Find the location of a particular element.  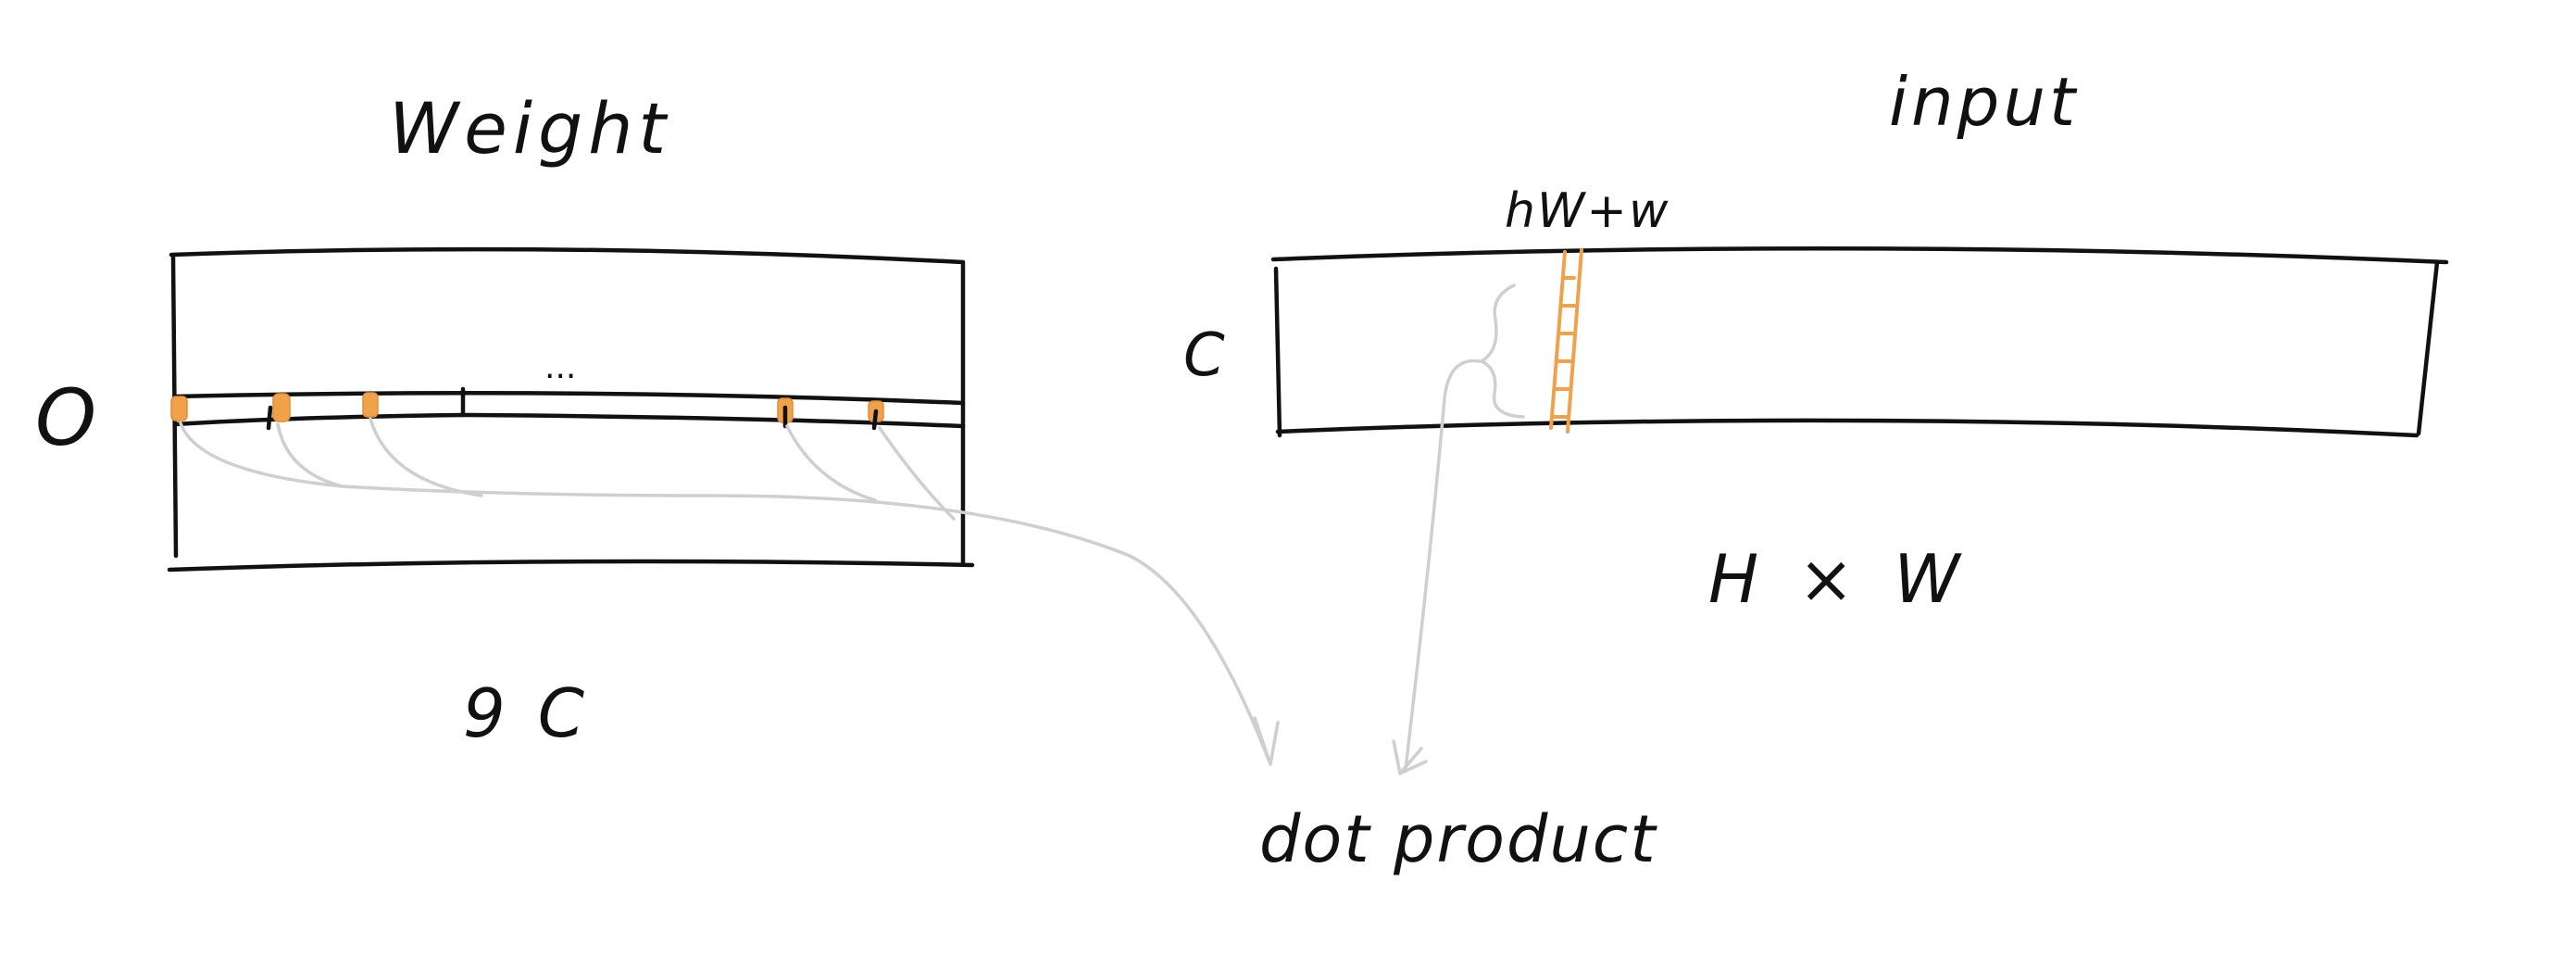

input-column-rungs is located at coordinates (1564, 347).